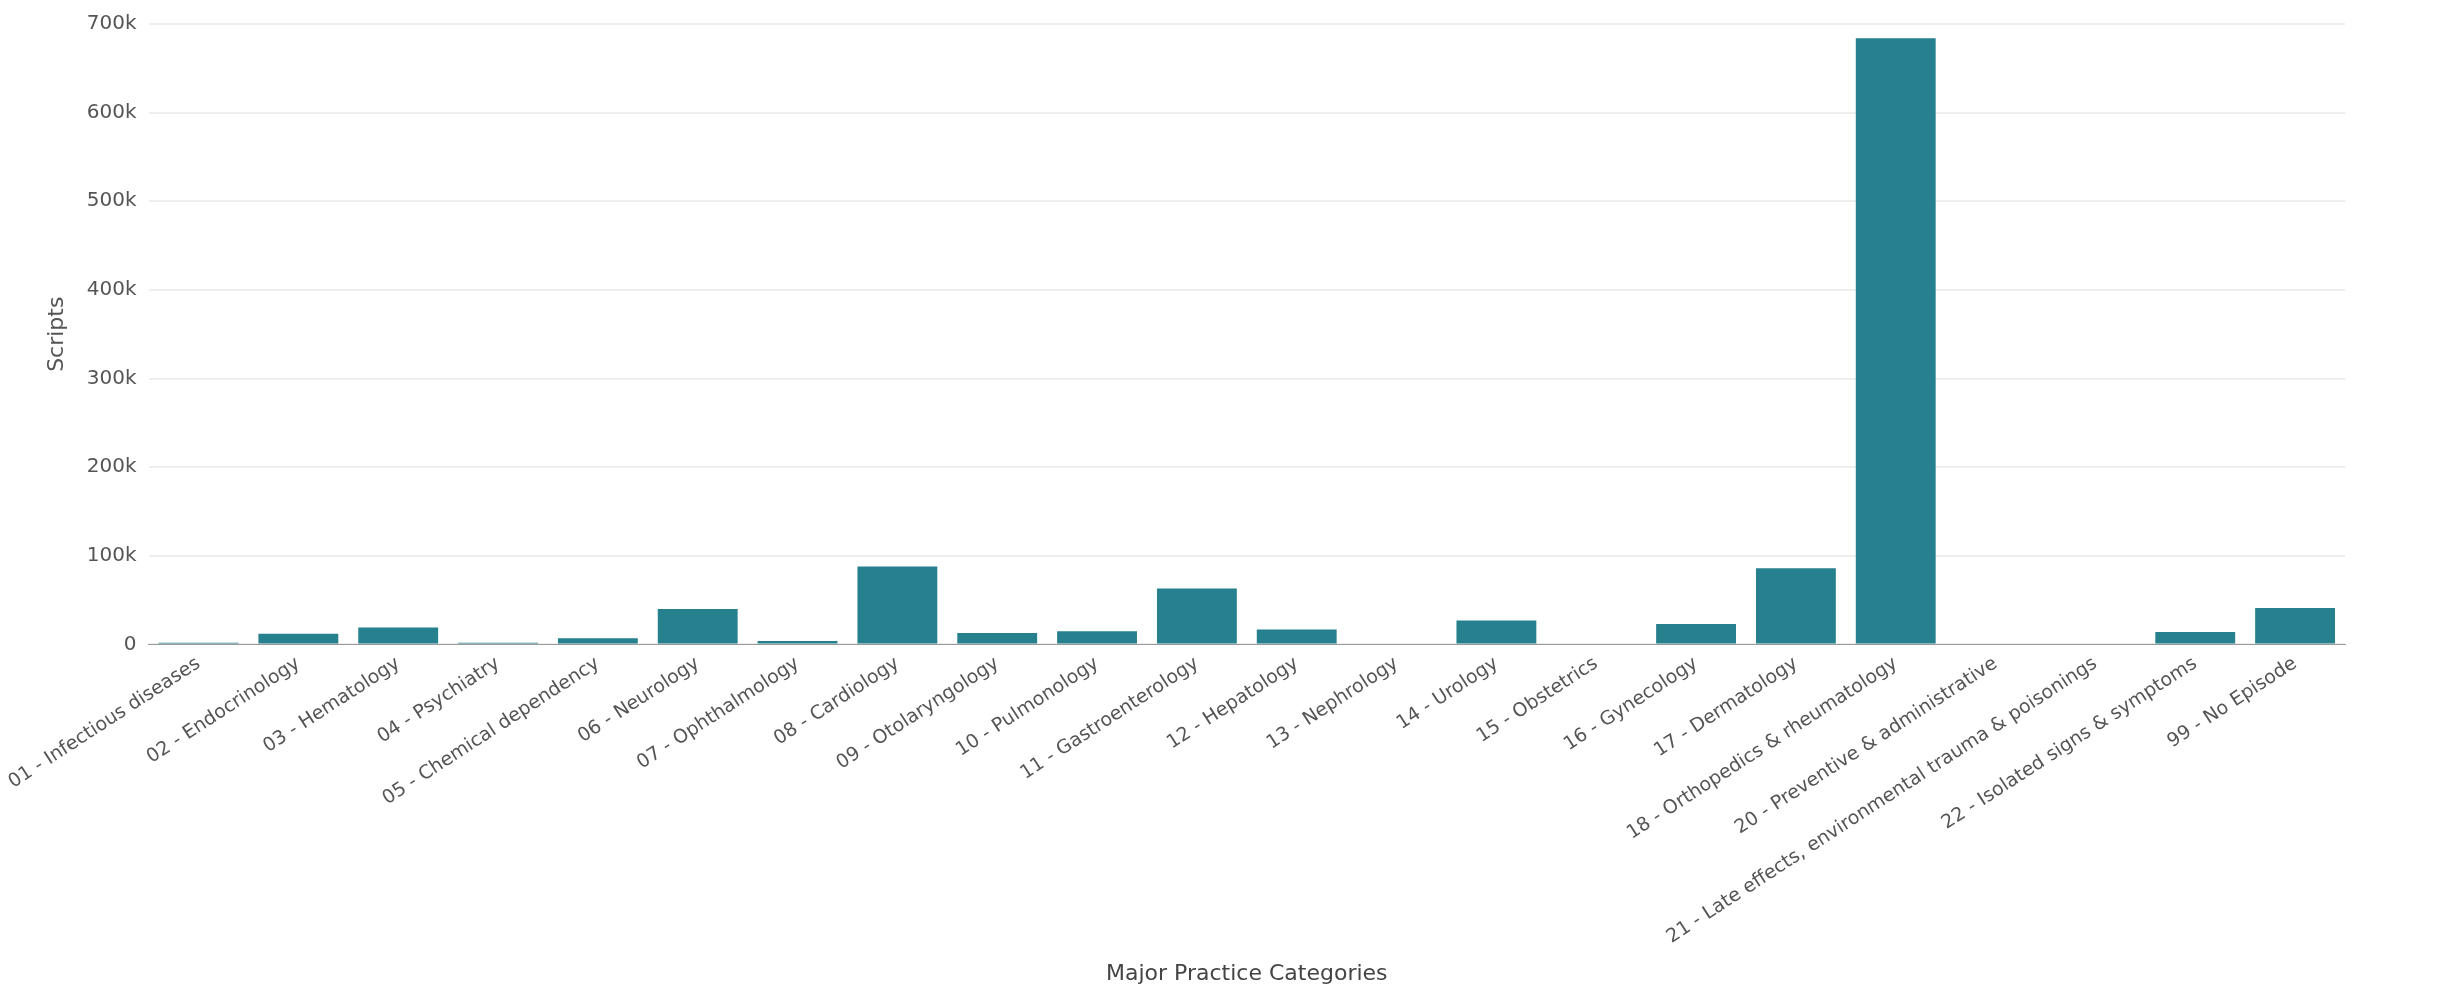 The image size is (2455, 1001). Describe the element at coordinates (112, 465) in the screenshot. I see `y-tick-label: 200k` at that location.